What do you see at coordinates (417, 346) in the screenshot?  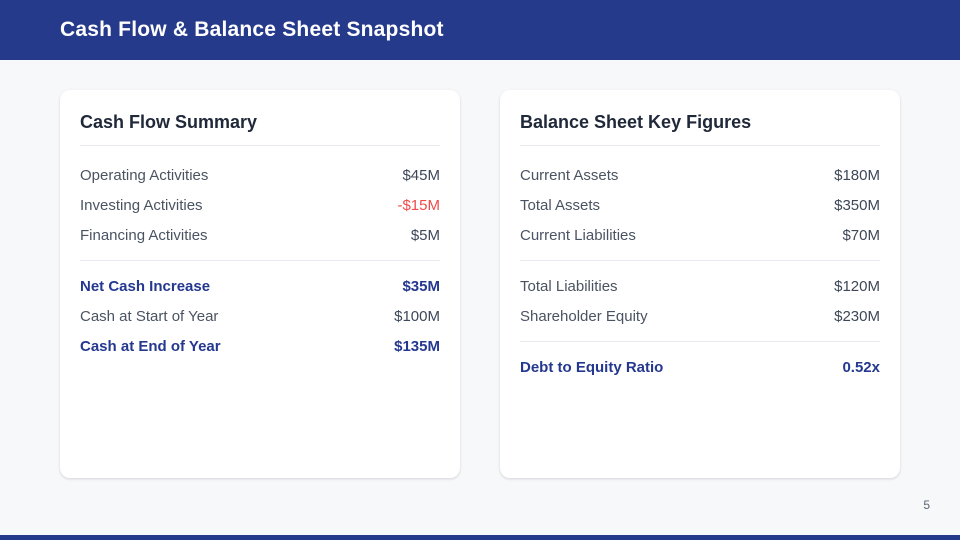 I see `row-value: $135M` at bounding box center [417, 346].